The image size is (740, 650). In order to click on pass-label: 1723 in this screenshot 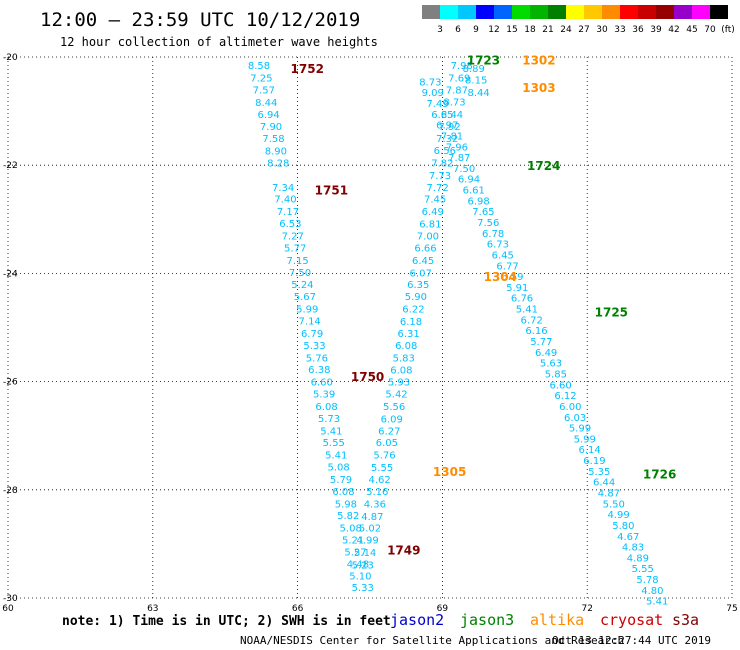, I will do `click(483, 61)`.